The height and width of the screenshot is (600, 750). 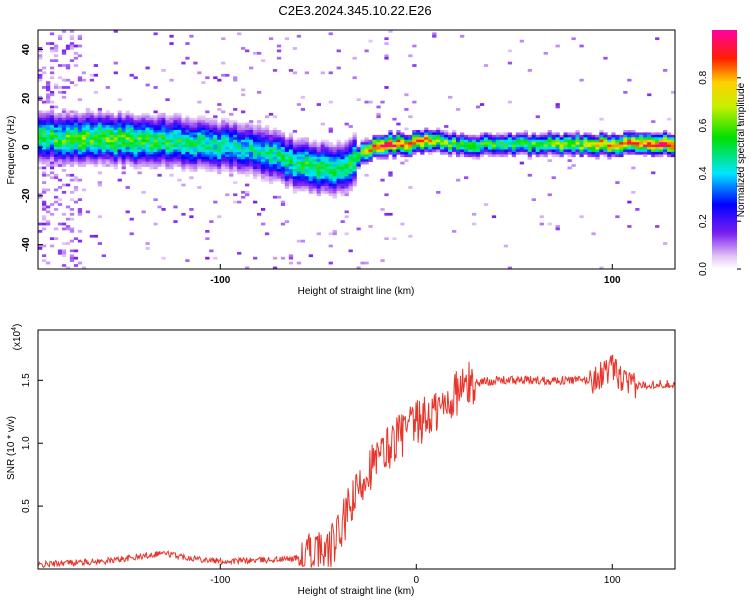 What do you see at coordinates (356, 591) in the screenshot?
I see `snr-x-axis-label: Height of straight line (km)` at bounding box center [356, 591].